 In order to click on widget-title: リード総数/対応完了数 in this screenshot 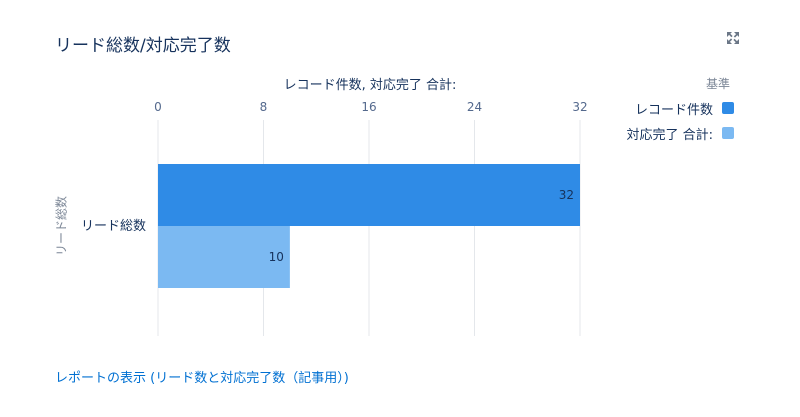, I will do `click(143, 46)`.